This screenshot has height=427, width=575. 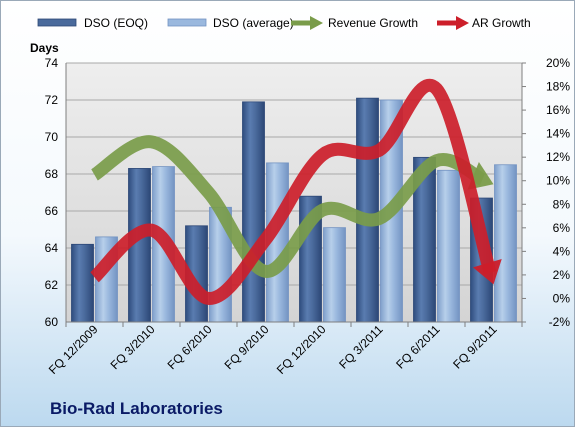 What do you see at coordinates (501, 23) in the screenshot?
I see `legend-label-ar-growth: AR Growth` at bounding box center [501, 23].